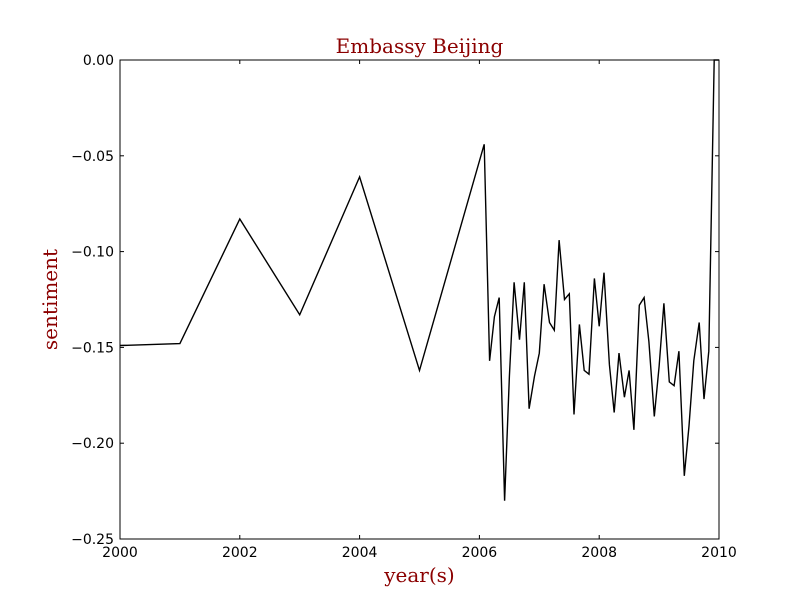  I want to click on y-tick-label: 0.00, so click(98, 61).